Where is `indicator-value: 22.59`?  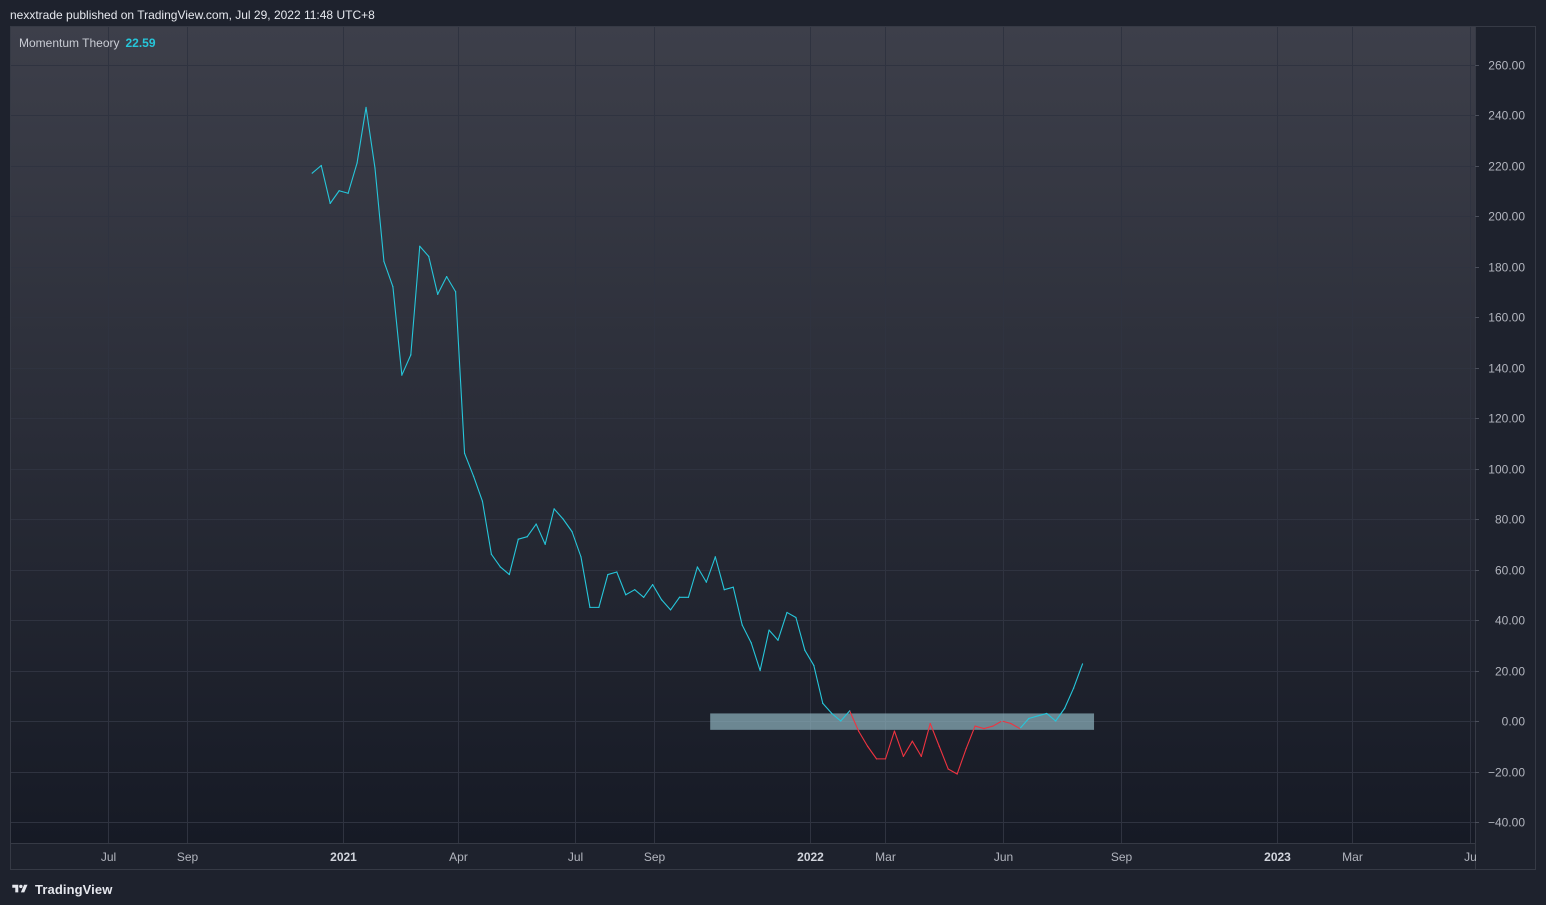
indicator-value: 22.59 is located at coordinates (140, 43).